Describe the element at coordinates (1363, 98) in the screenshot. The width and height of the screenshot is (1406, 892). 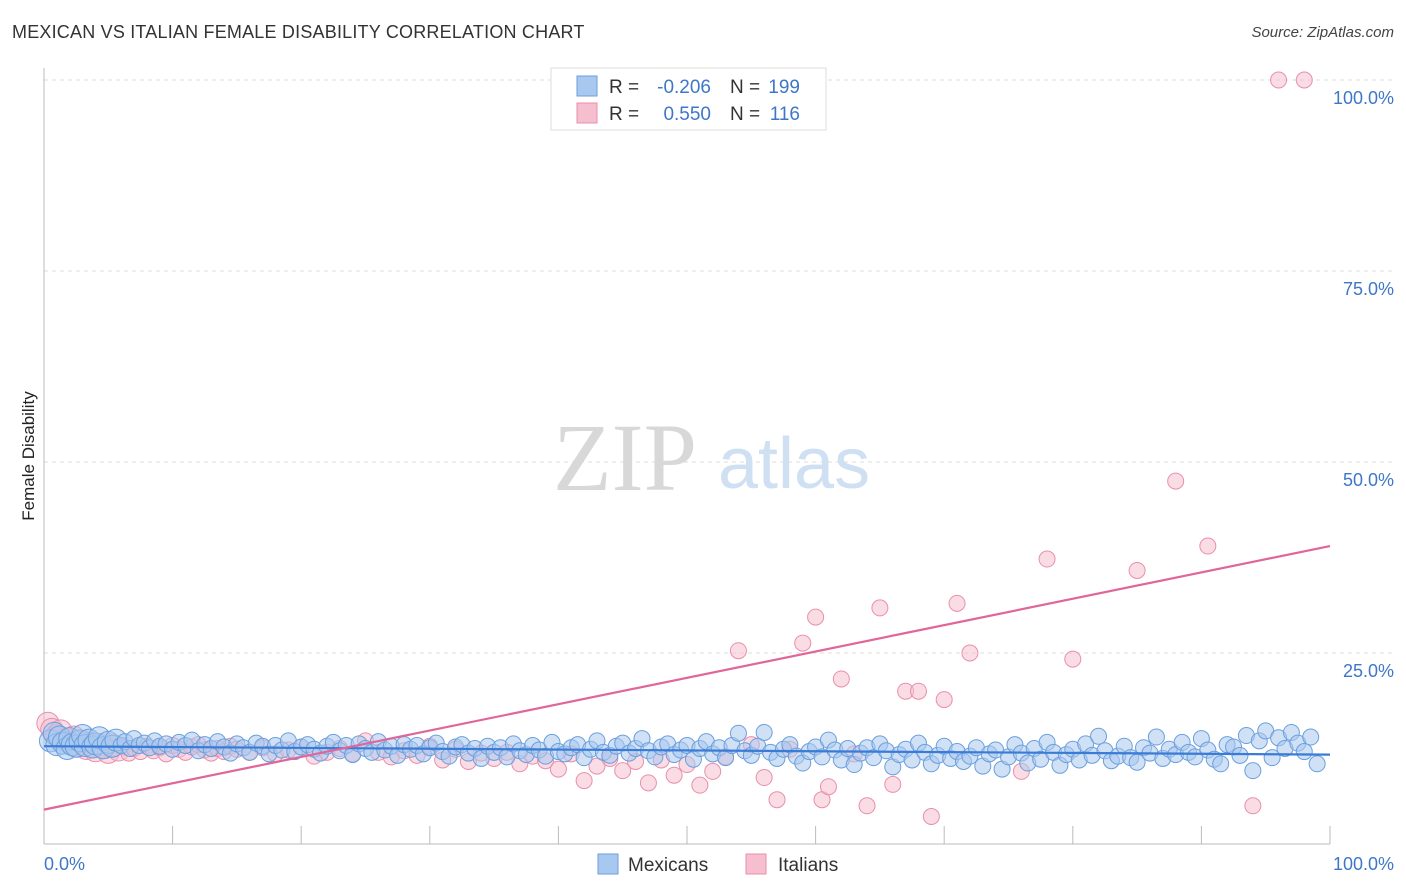
I see `y-tick-label-100: 100.0%` at that location.